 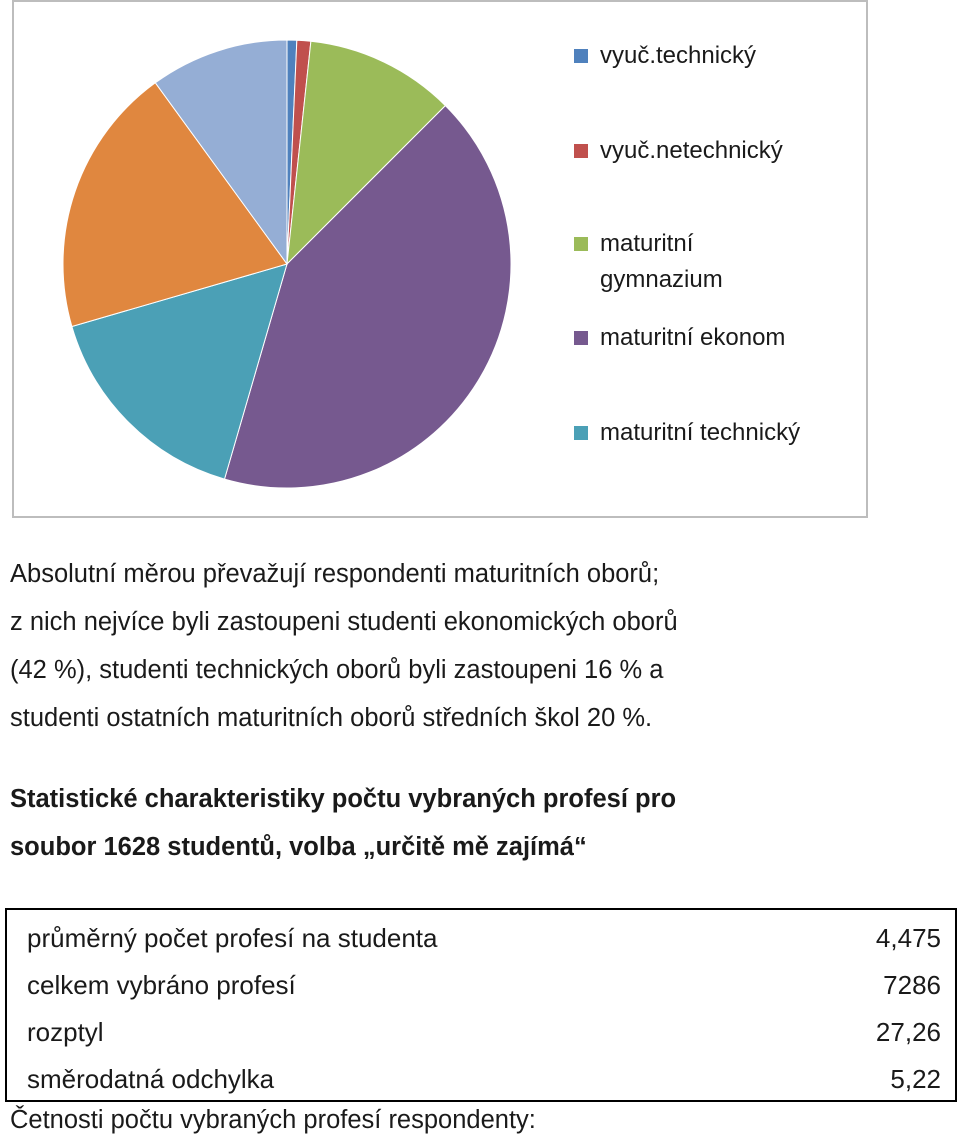 What do you see at coordinates (484, 985) in the screenshot?
I see `table-row: celkem vybráno profesí 7286` at bounding box center [484, 985].